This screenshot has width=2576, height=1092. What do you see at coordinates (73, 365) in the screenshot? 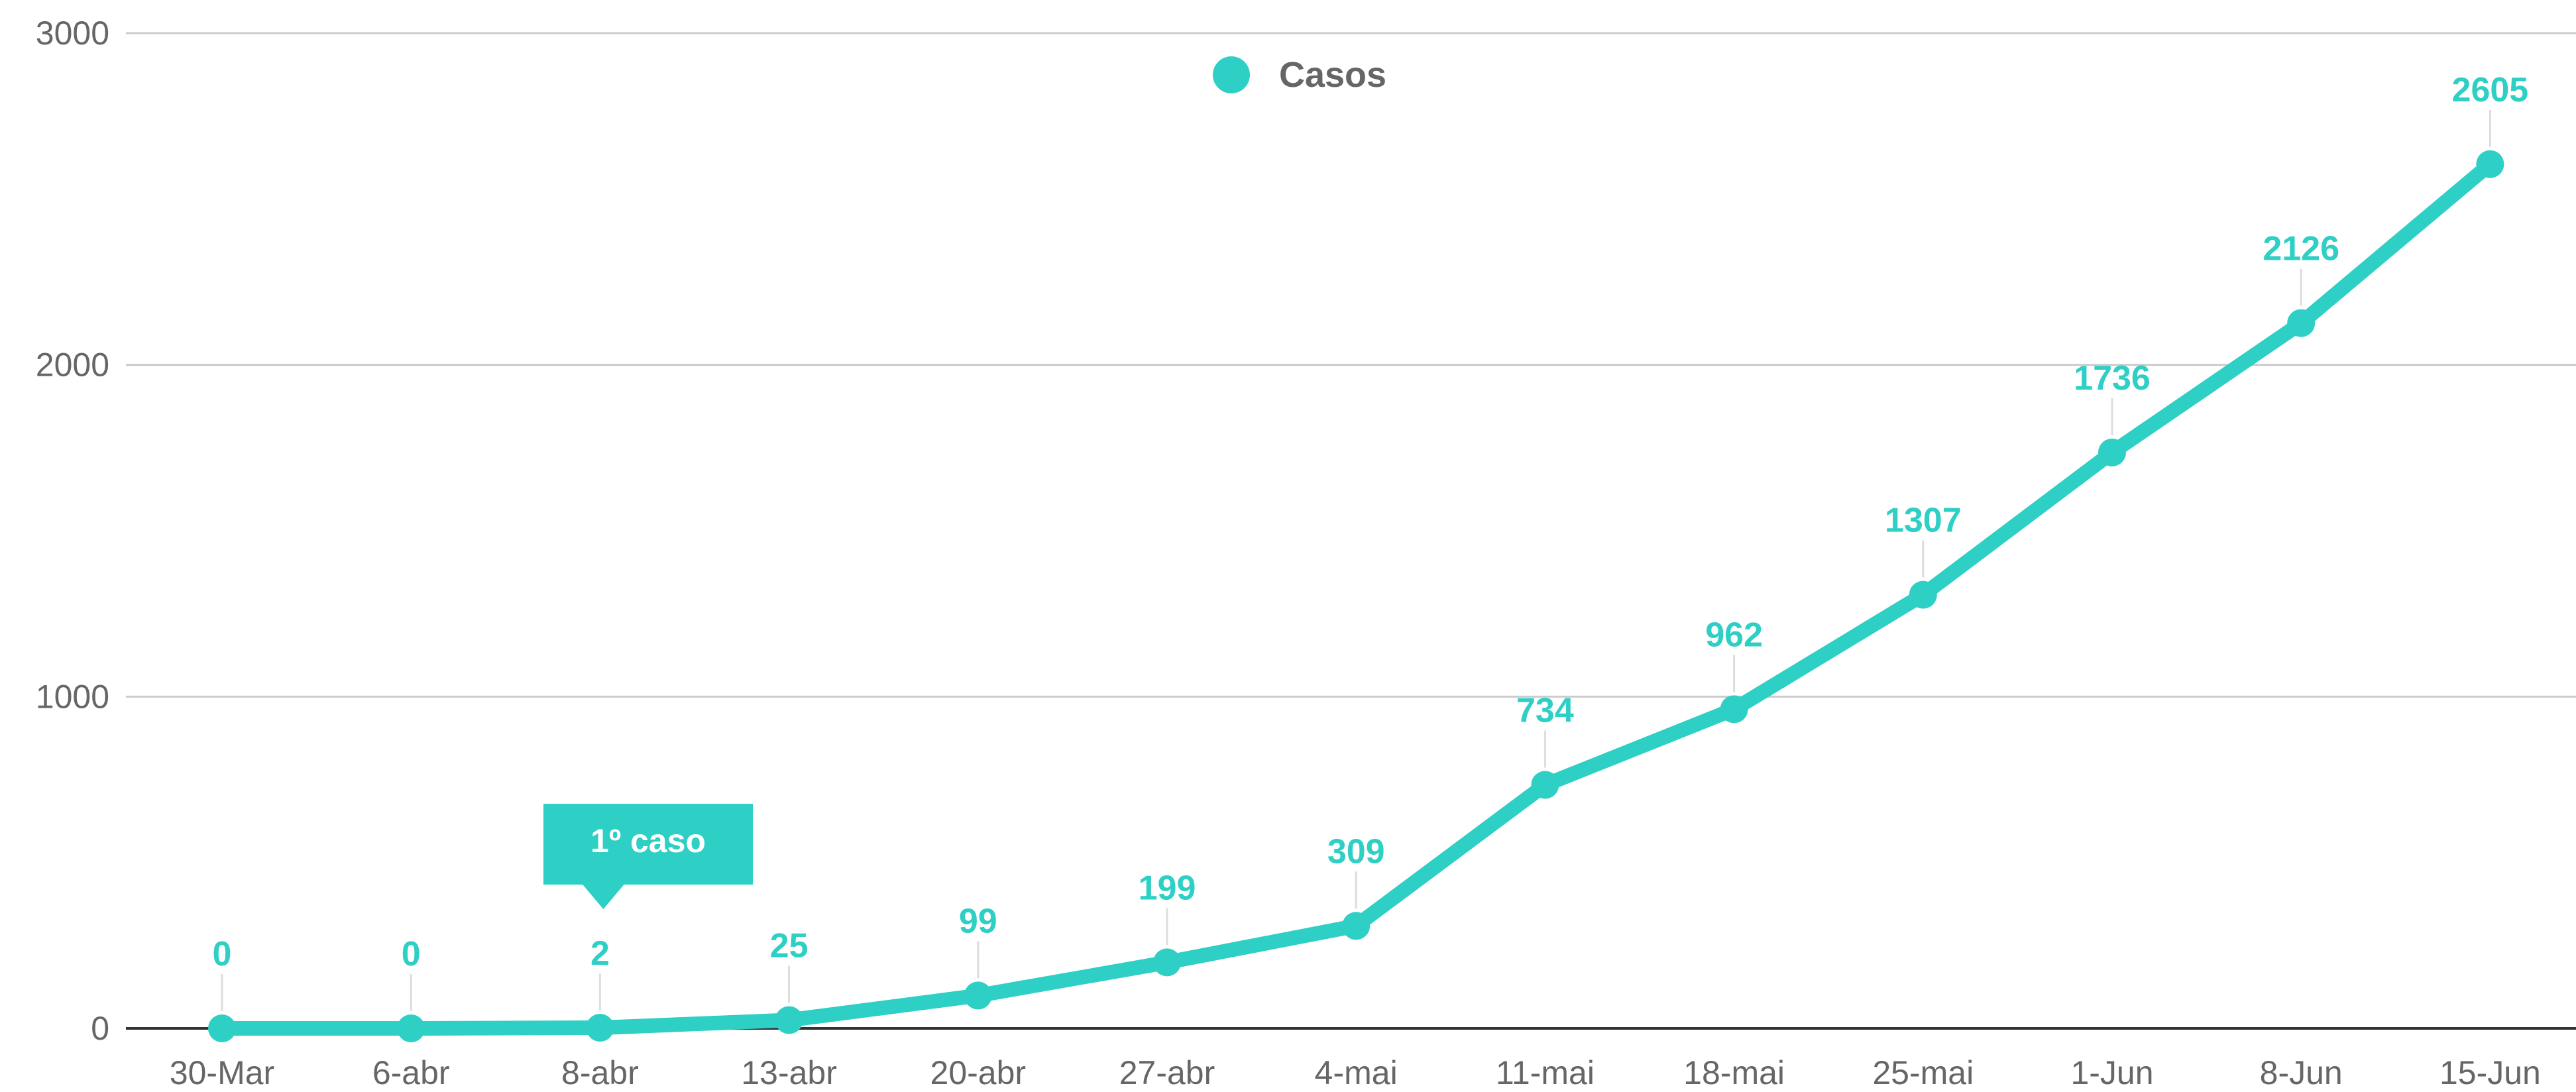
I see `y-tick-label: 2000` at bounding box center [73, 365].